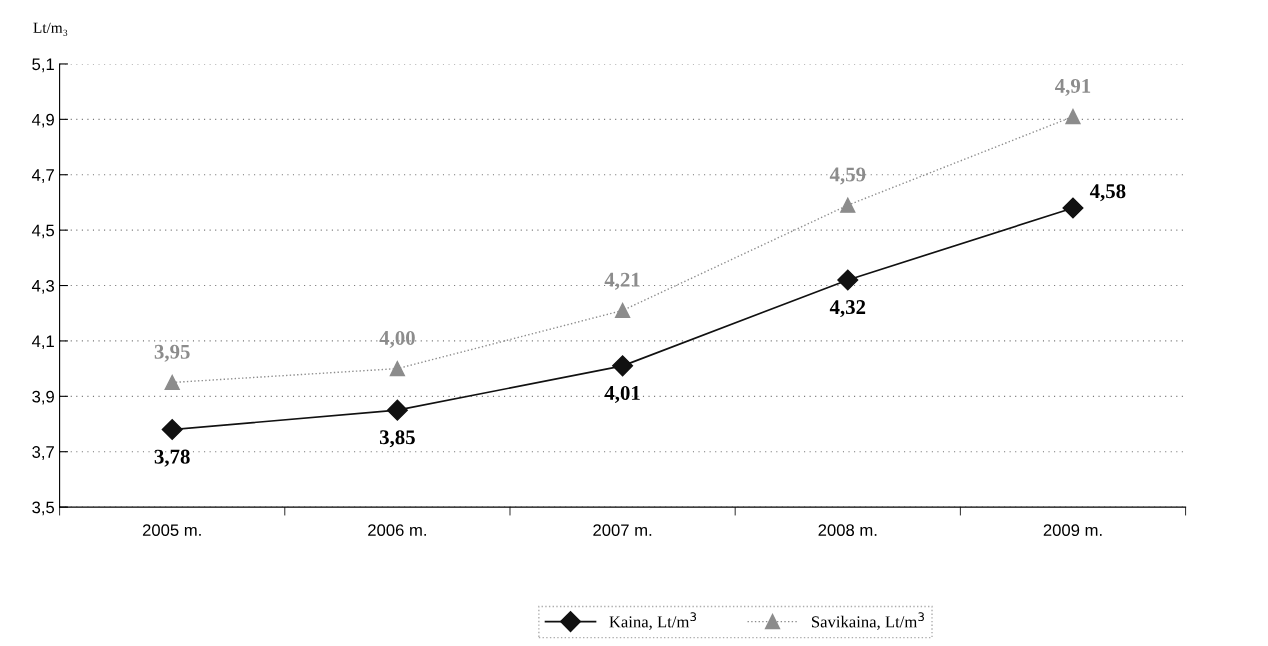  What do you see at coordinates (172, 353) in the screenshot?
I see `data-label: 3,95` at bounding box center [172, 353].